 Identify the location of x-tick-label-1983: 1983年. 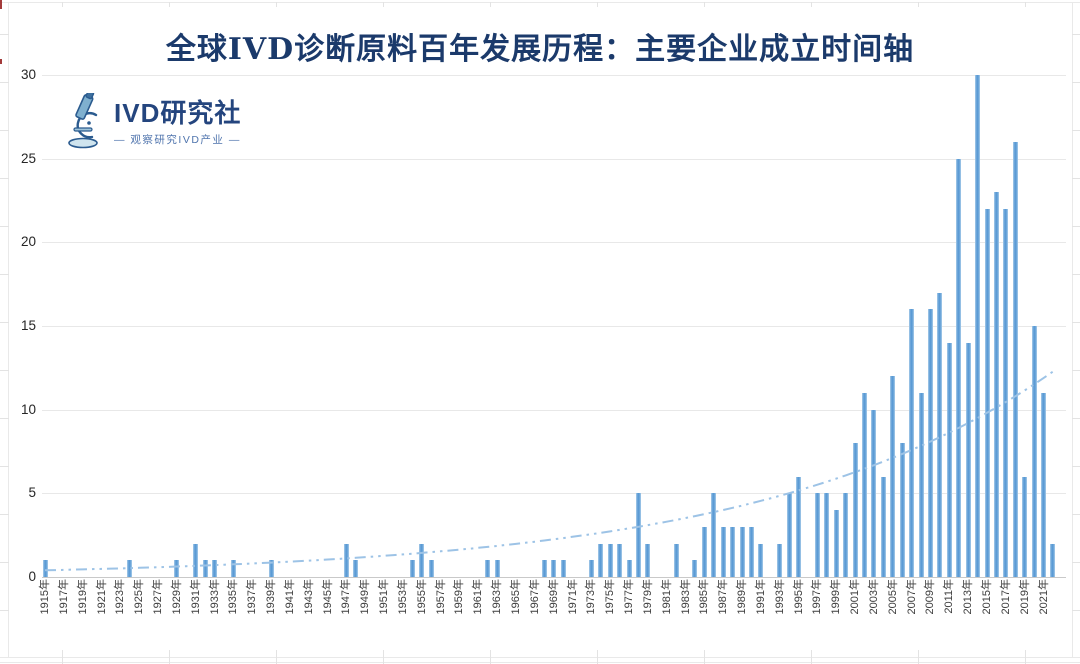
(685, 597).